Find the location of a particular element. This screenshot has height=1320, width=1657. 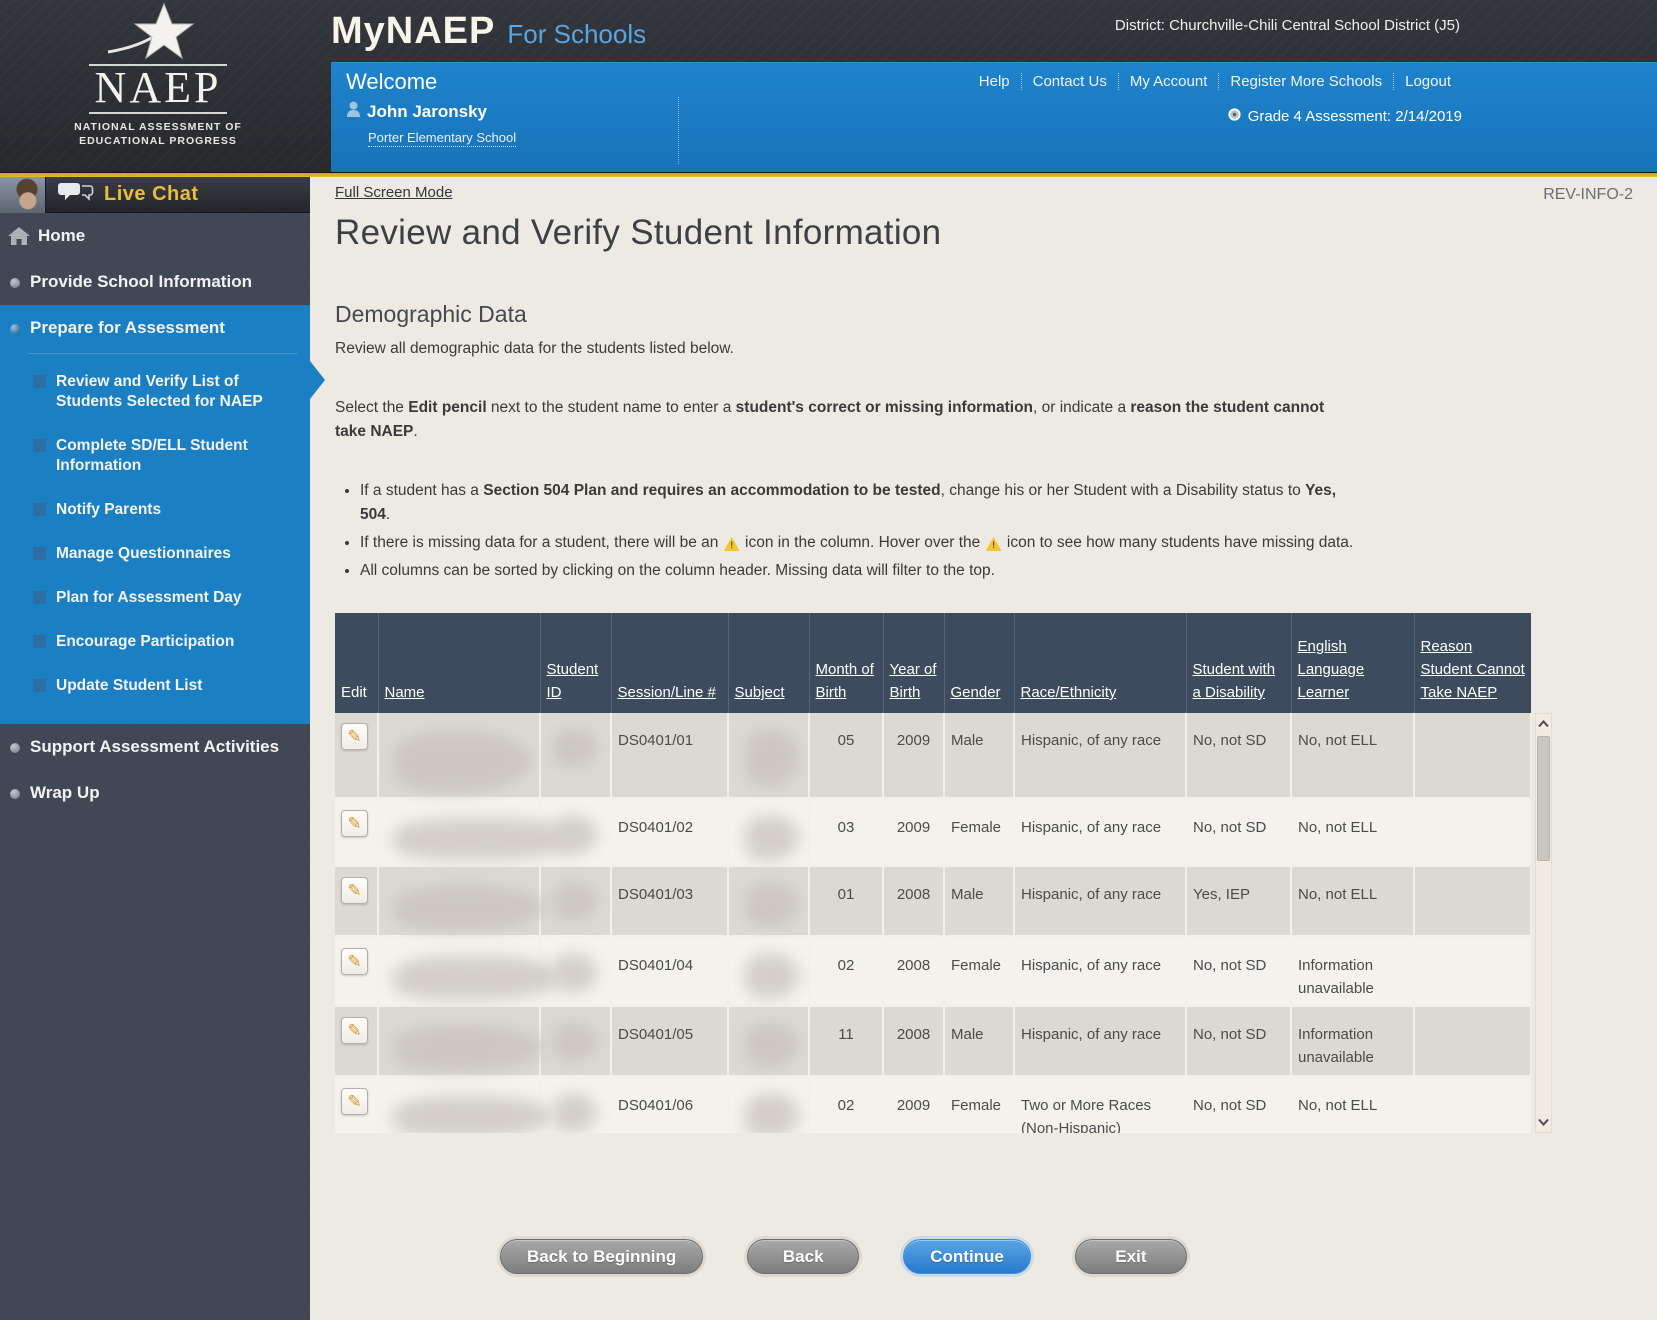

welcome-title: Welcome is located at coordinates (392, 81).